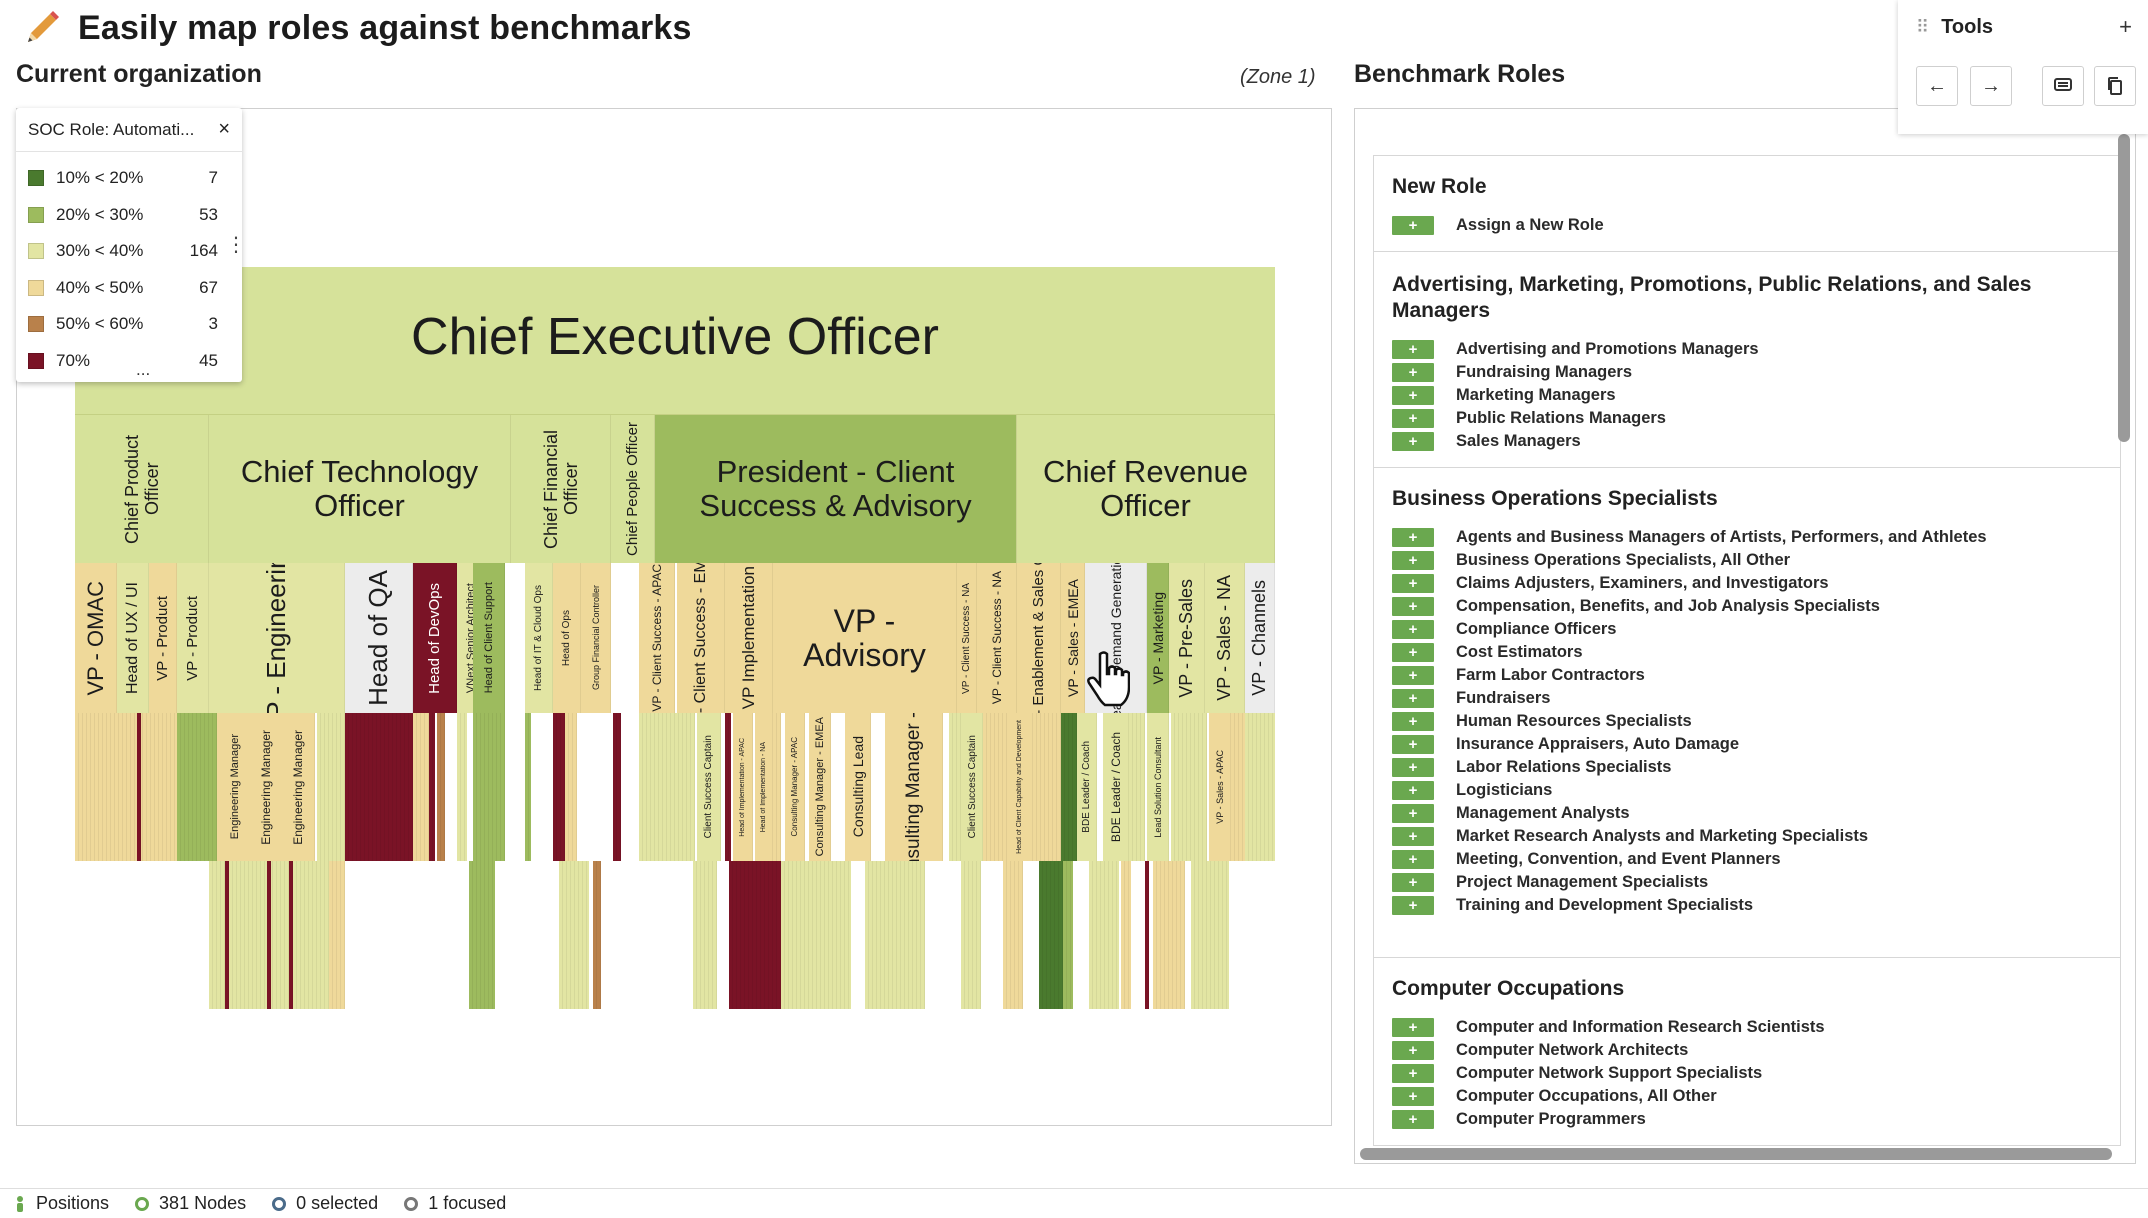  Describe the element at coordinates (997, 638) in the screenshot. I see `org-node-level3: VP - Client Success - NA` at that location.